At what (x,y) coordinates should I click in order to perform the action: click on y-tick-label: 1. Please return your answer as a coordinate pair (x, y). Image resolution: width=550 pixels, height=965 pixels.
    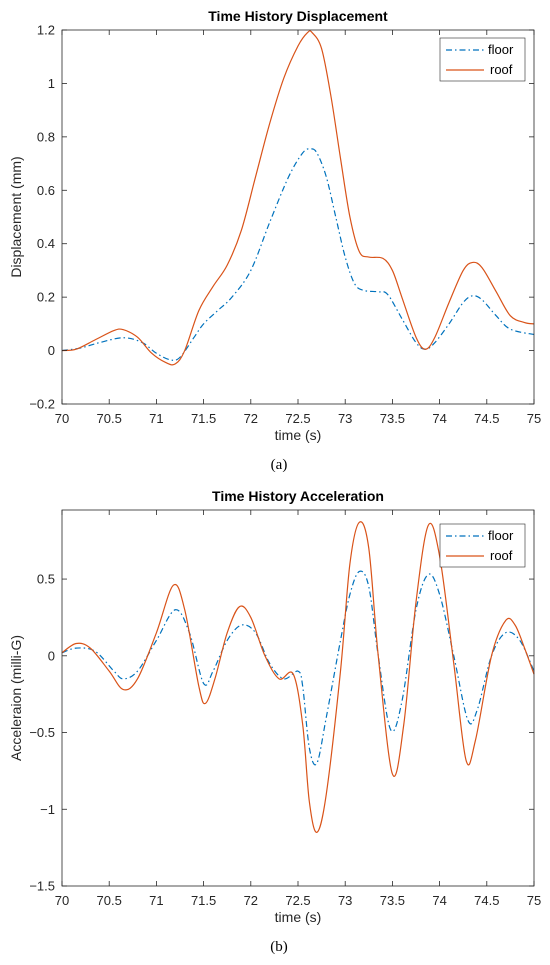
    Looking at the image, I should click on (51, 83).